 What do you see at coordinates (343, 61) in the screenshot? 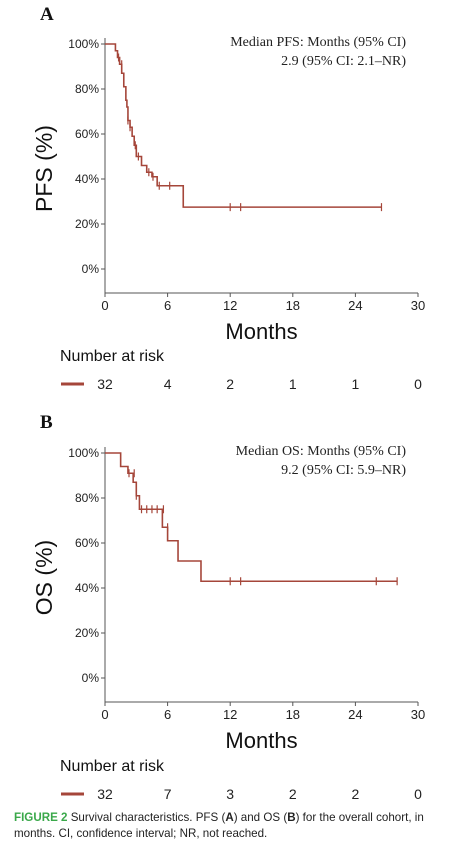
I see `median-annotation-line-2: 2.9 (95% CI: 2.1–NR)` at bounding box center [343, 61].